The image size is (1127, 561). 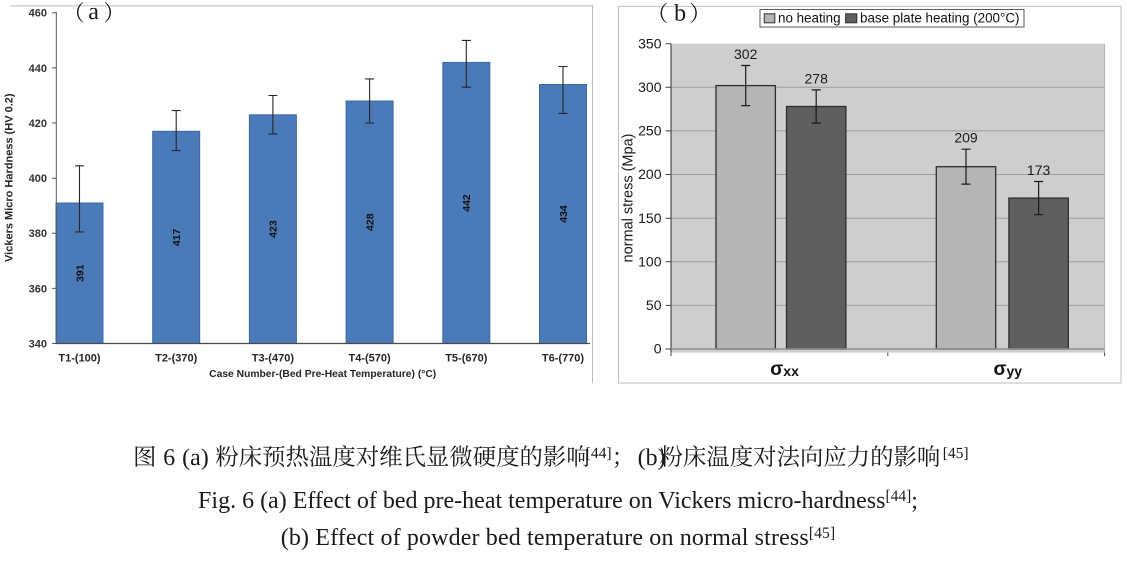 I want to click on svg-text: 250, so click(x=650, y=131).